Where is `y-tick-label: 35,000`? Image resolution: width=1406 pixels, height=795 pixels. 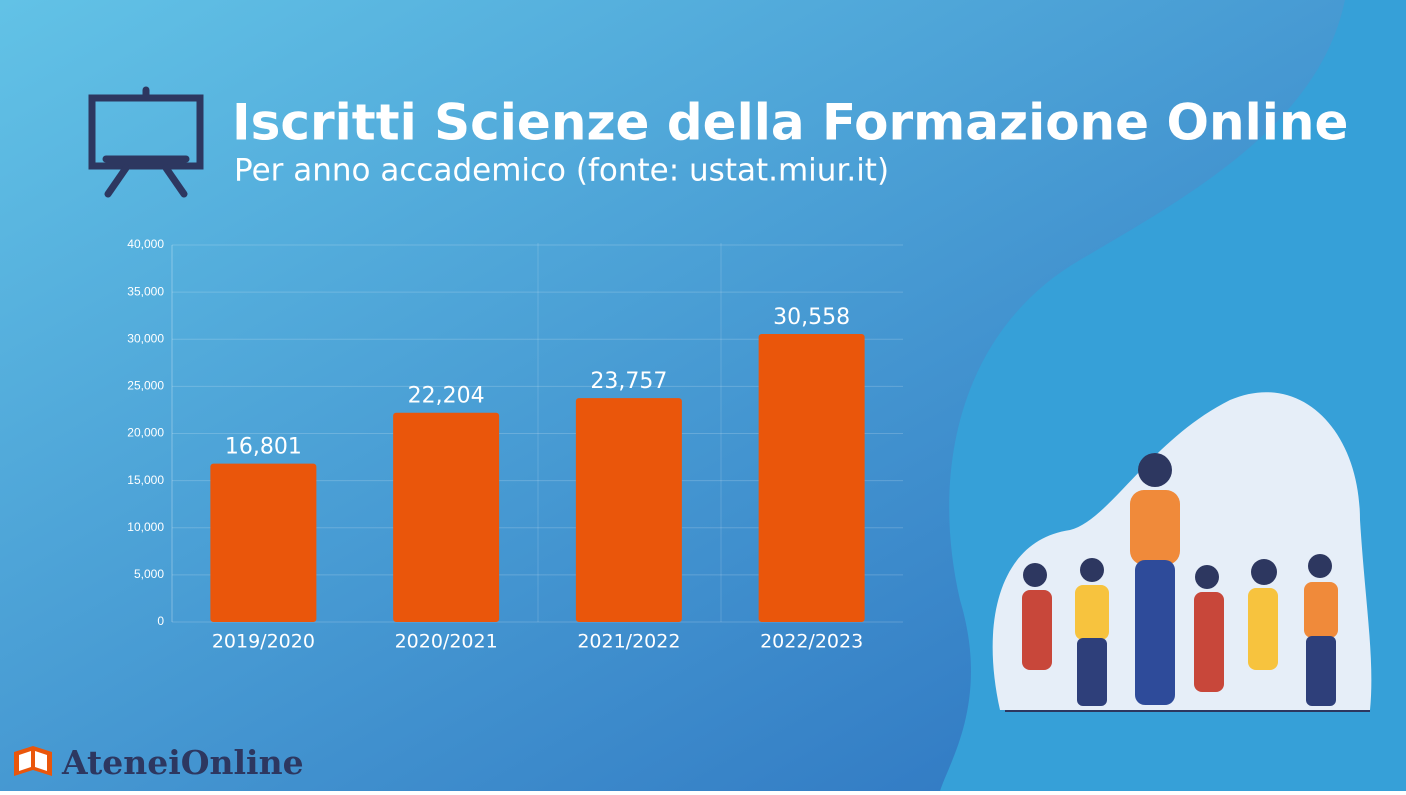 y-tick-label: 35,000 is located at coordinates (145, 291).